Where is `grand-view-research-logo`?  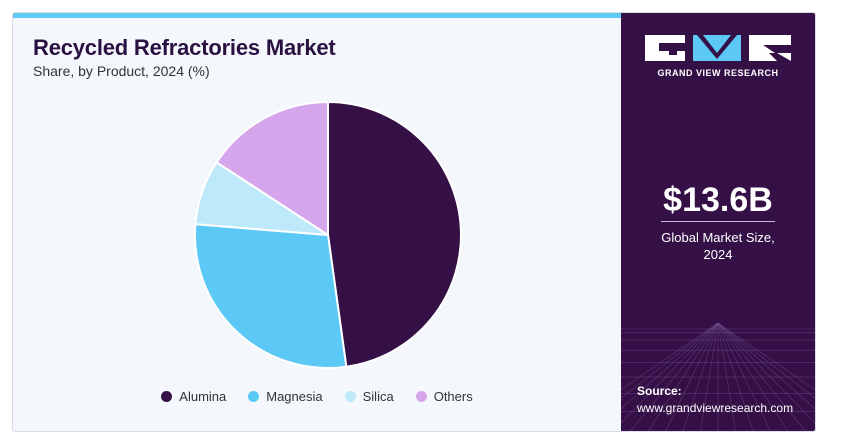 grand-view-research-logo is located at coordinates (718, 48).